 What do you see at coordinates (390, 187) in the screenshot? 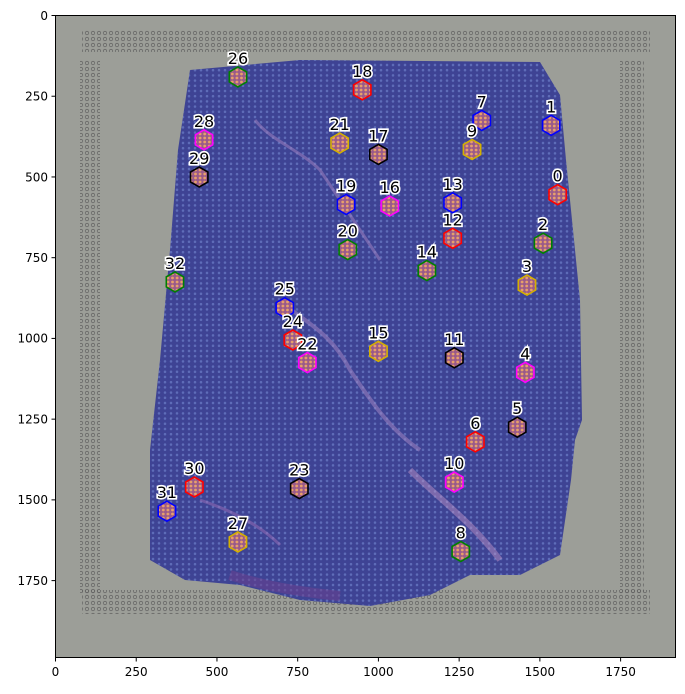
I see `cluster-label-16: 16` at bounding box center [390, 187].